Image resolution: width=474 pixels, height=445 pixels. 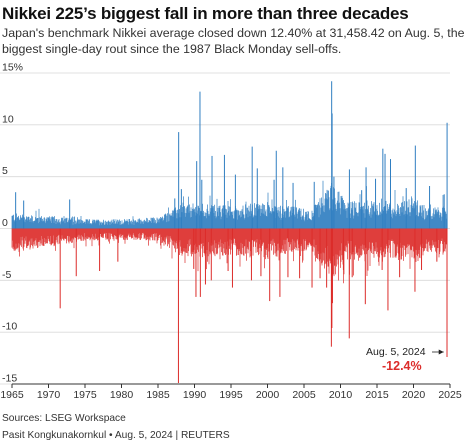 I want to click on y-tick-label: 0, so click(x=5, y=223).